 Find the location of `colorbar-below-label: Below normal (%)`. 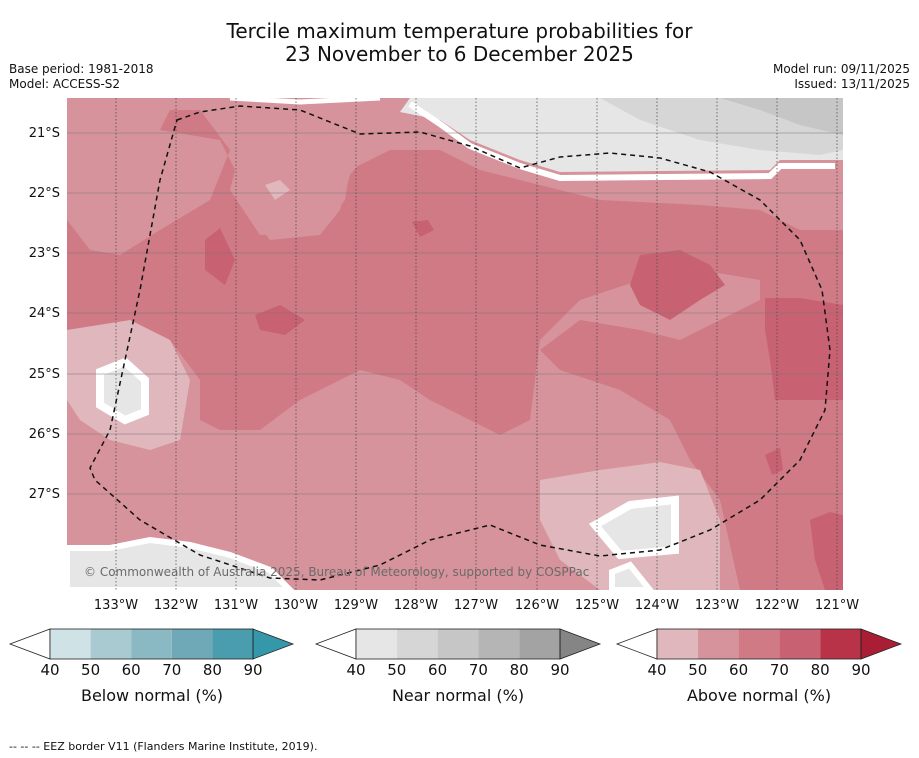

colorbar-below-label: Below normal (%) is located at coordinates (152, 695).